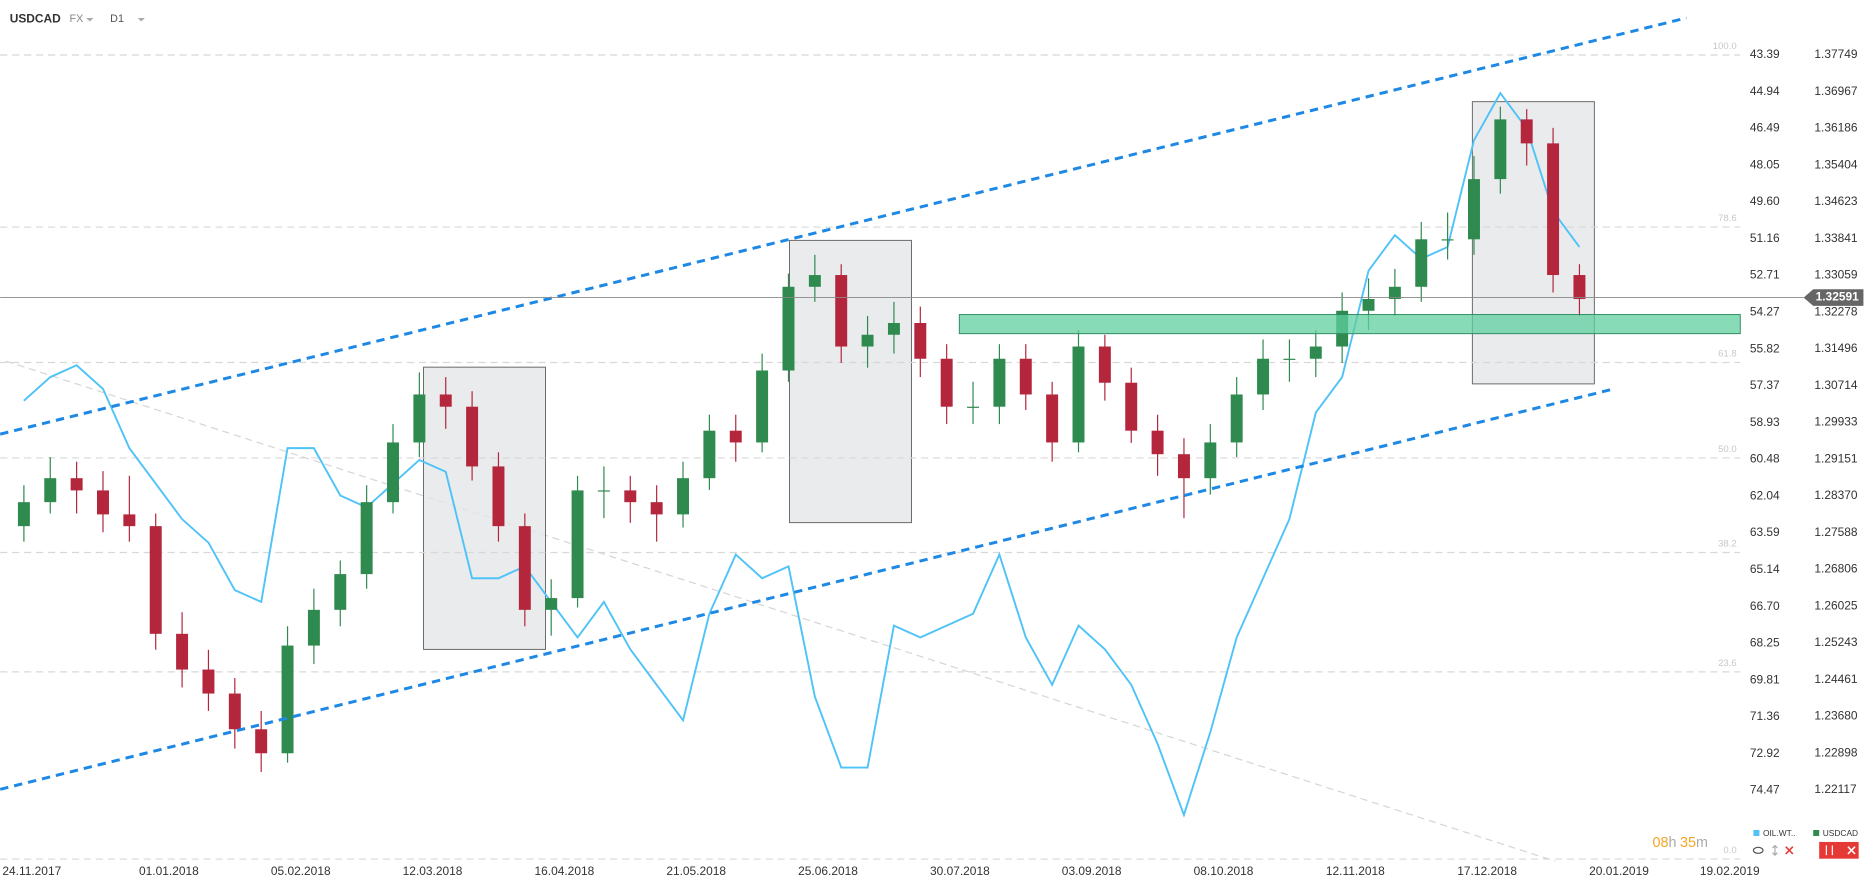 This screenshot has width=1866, height=885. Describe the element at coordinates (1619, 871) in the screenshot. I see `x-tick-label: 20.01.2019` at that location.